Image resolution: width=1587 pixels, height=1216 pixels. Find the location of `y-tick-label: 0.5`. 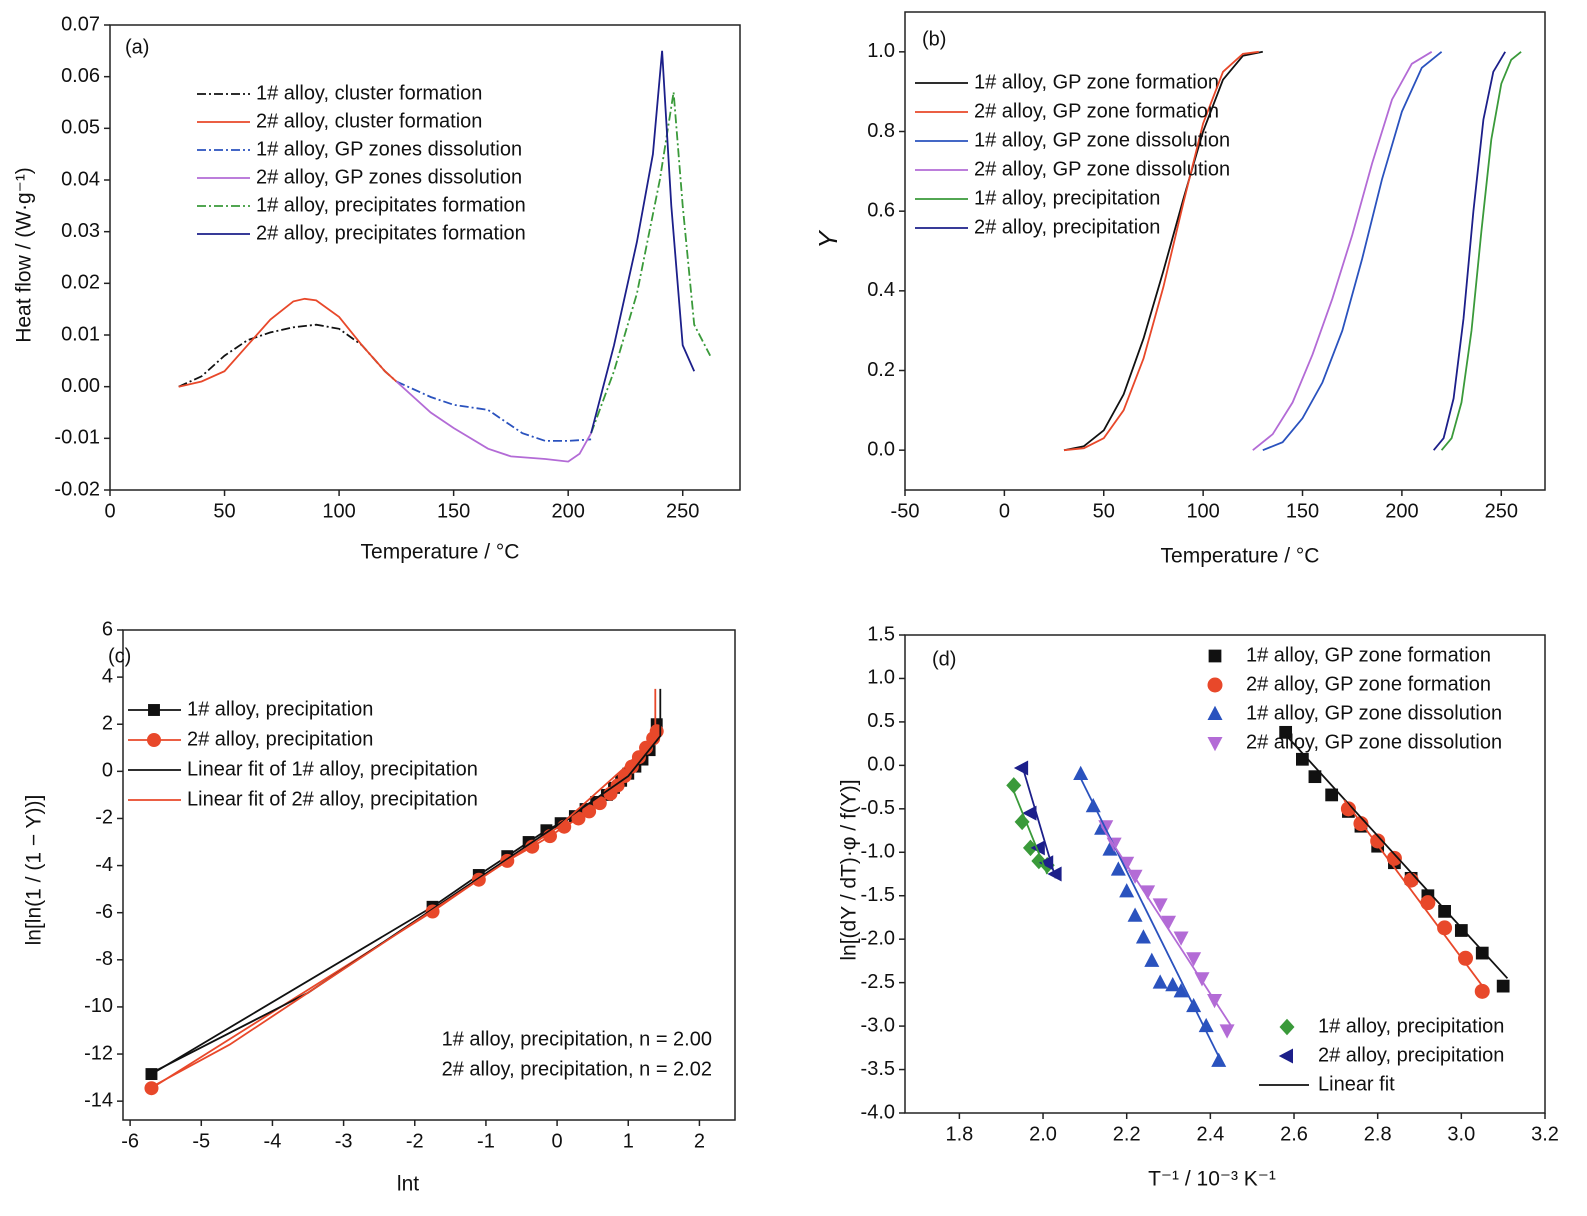

y-tick-label: 0.5 is located at coordinates (881, 721).